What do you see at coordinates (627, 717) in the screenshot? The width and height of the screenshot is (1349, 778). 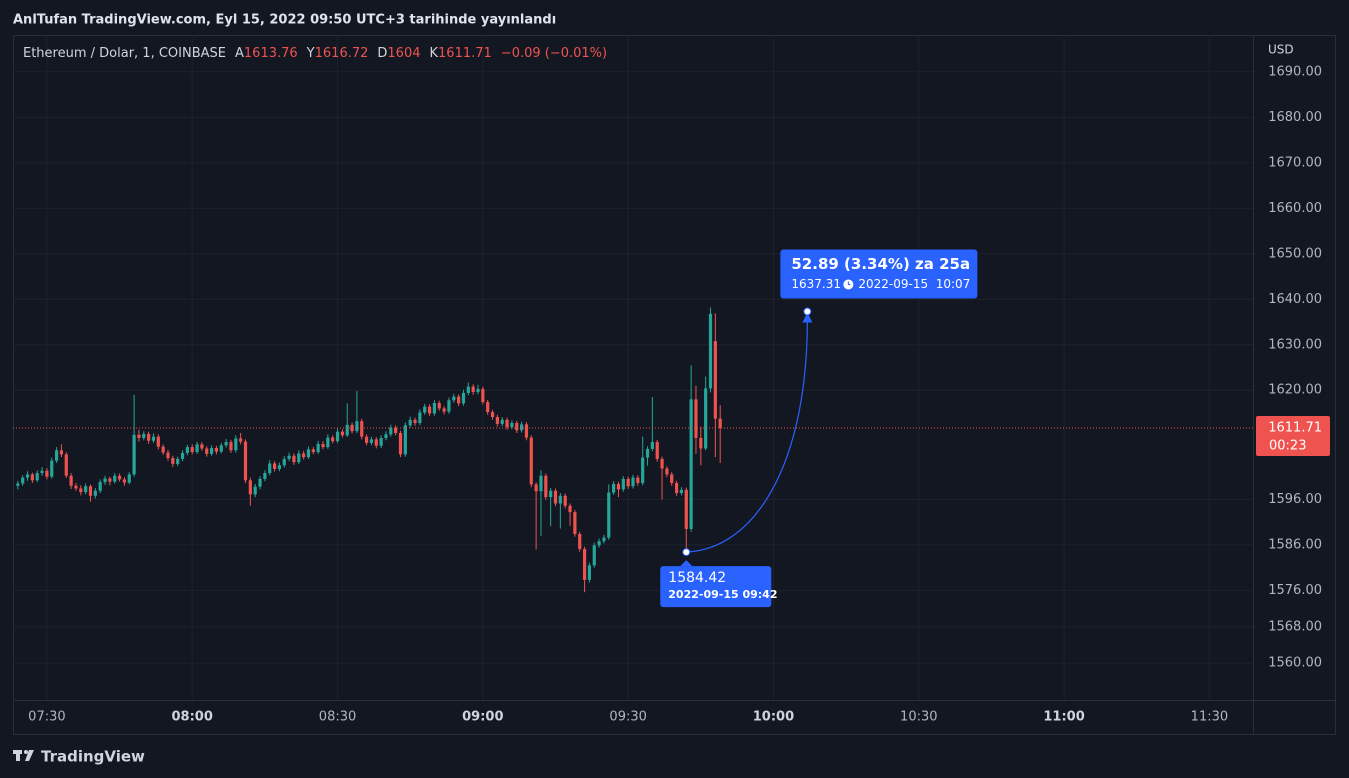 I see `x-tick-label: 09:30` at bounding box center [627, 717].